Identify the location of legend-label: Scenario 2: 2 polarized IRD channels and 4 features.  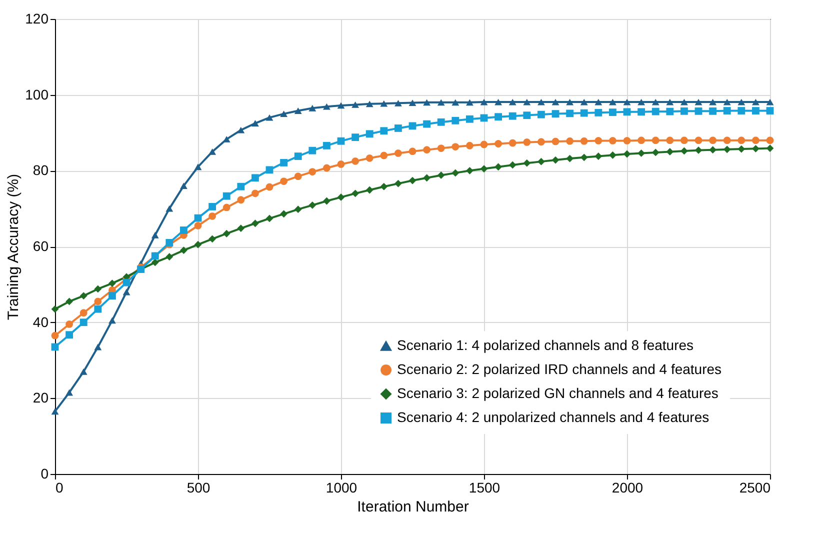
(559, 369).